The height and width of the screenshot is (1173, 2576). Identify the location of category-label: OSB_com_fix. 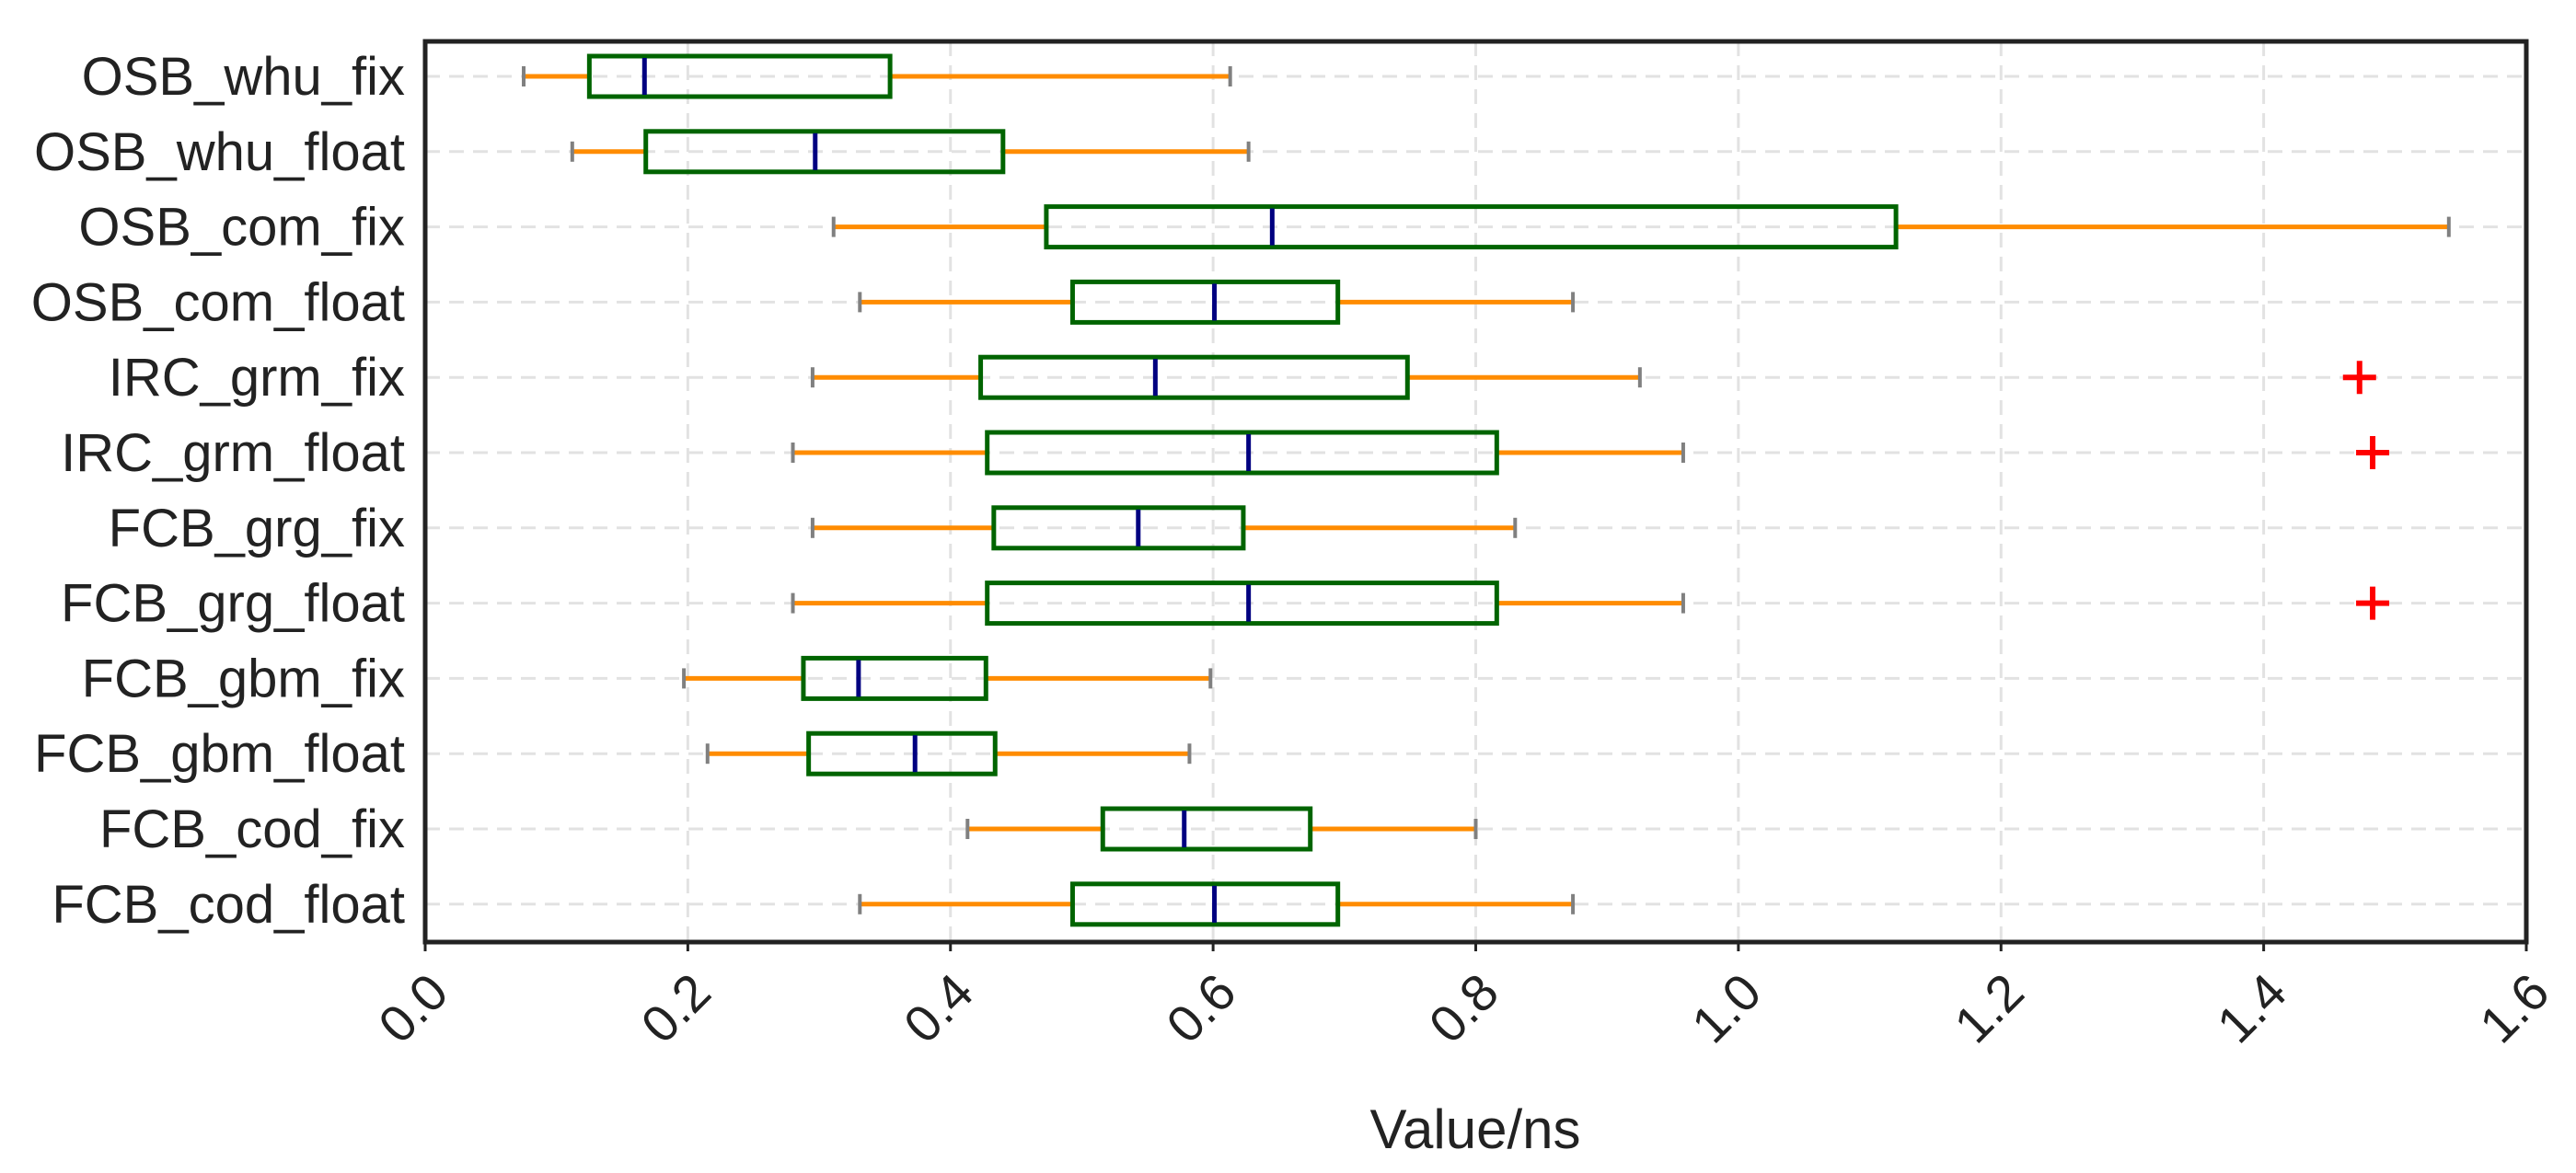
(241, 228).